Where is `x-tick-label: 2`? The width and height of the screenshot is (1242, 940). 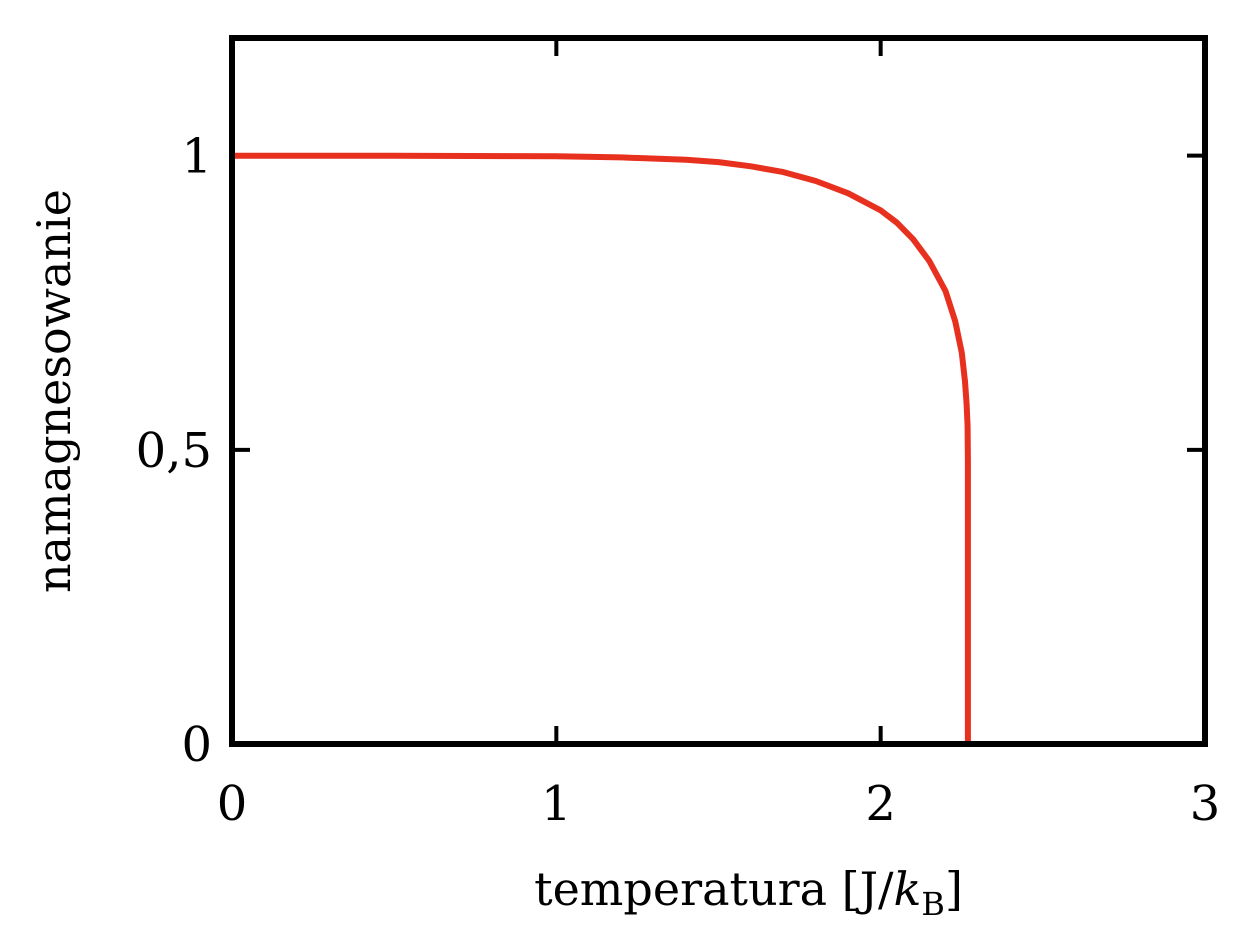
x-tick-label: 2 is located at coordinates (880, 804).